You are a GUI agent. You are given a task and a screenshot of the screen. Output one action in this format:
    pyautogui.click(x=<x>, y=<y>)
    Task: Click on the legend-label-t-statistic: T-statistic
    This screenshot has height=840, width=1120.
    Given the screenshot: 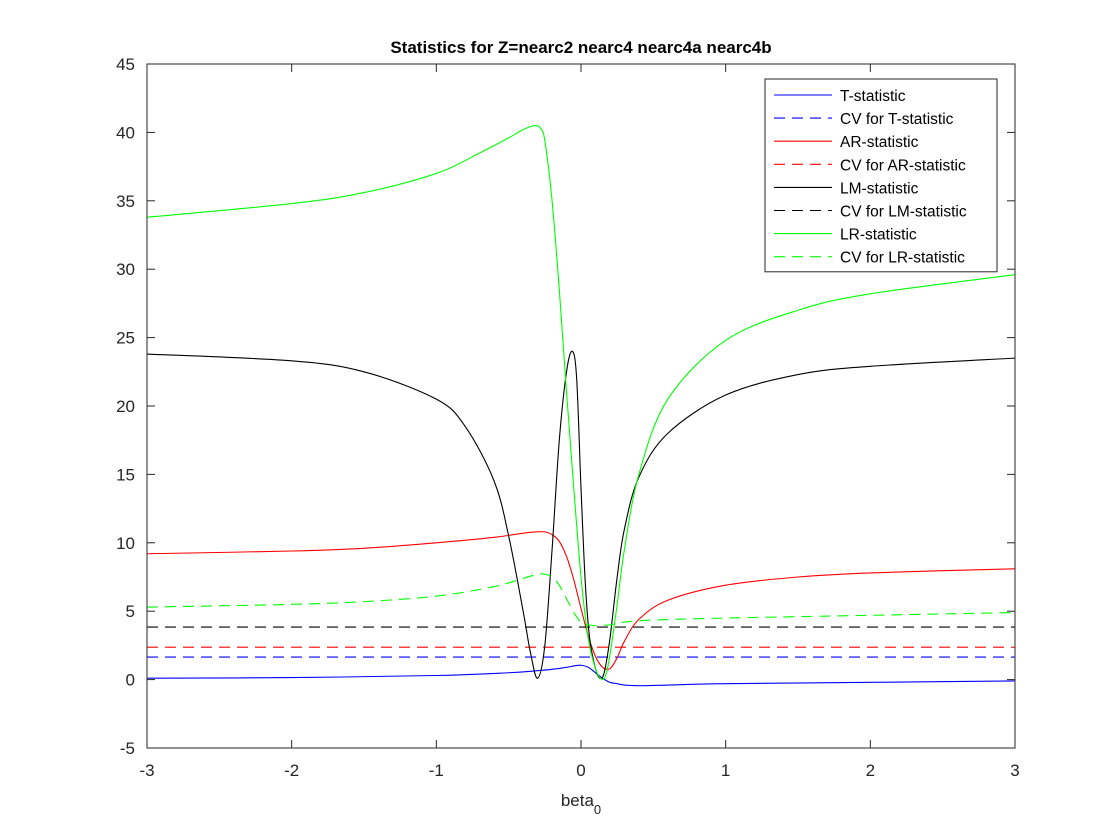 What is the action you would take?
    pyautogui.click(x=873, y=96)
    